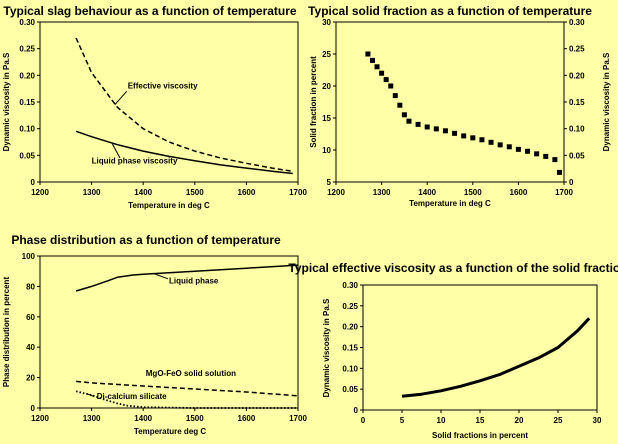 This screenshot has width=618, height=444. Describe the element at coordinates (6, 101) in the screenshot. I see `chart1-y-label: Dynamic viscosity in Pa.S` at that location.